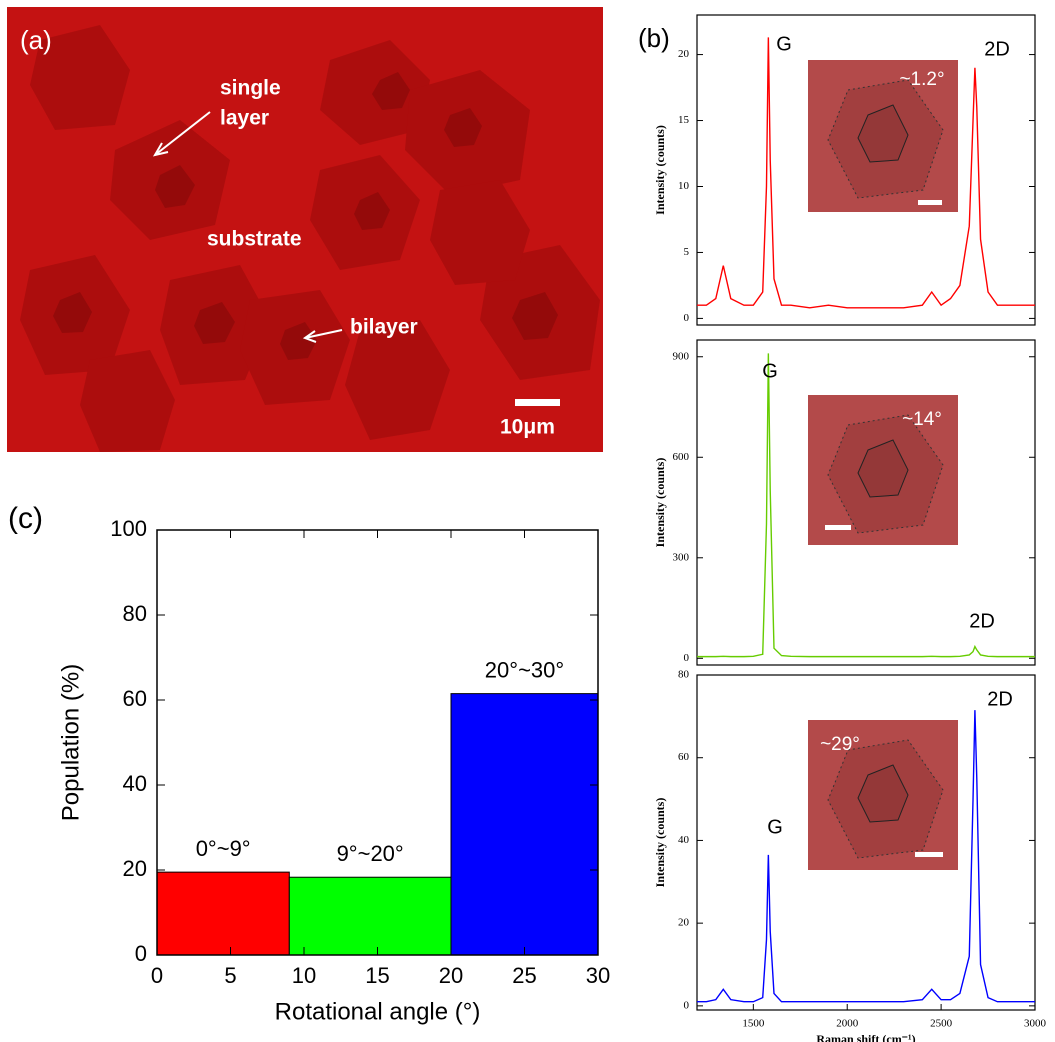 Image resolution: width=1055 pixels, height=1042 pixels. I want to click on y-axis-label: Population (%), so click(70, 742).